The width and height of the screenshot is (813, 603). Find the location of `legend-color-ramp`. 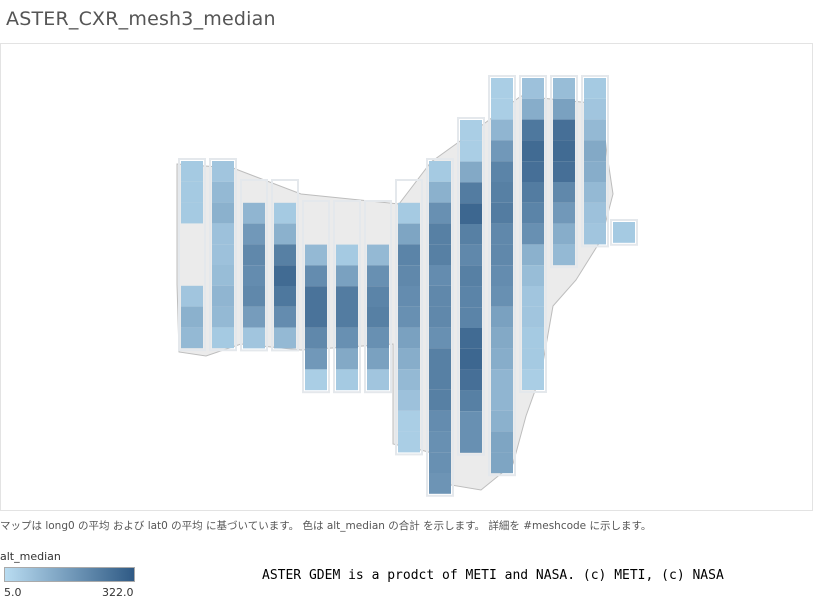

legend-color-ramp is located at coordinates (69, 574).